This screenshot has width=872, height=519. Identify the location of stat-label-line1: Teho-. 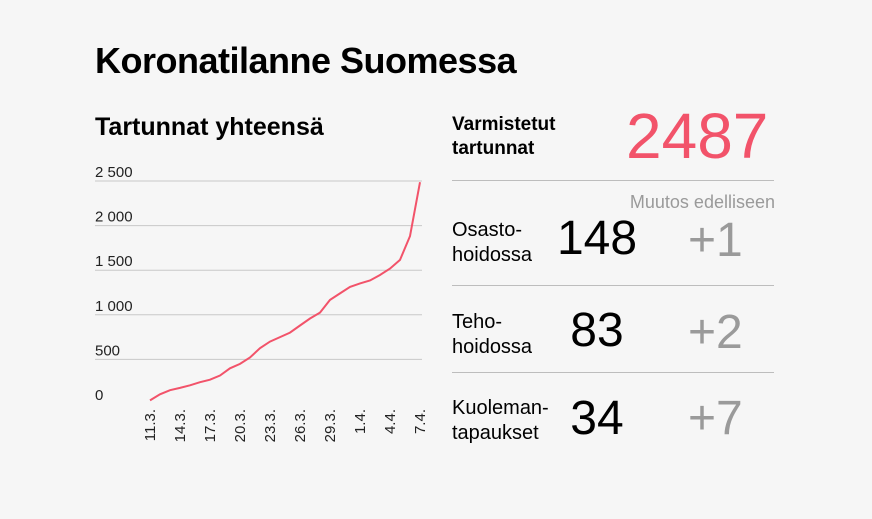
(477, 322).